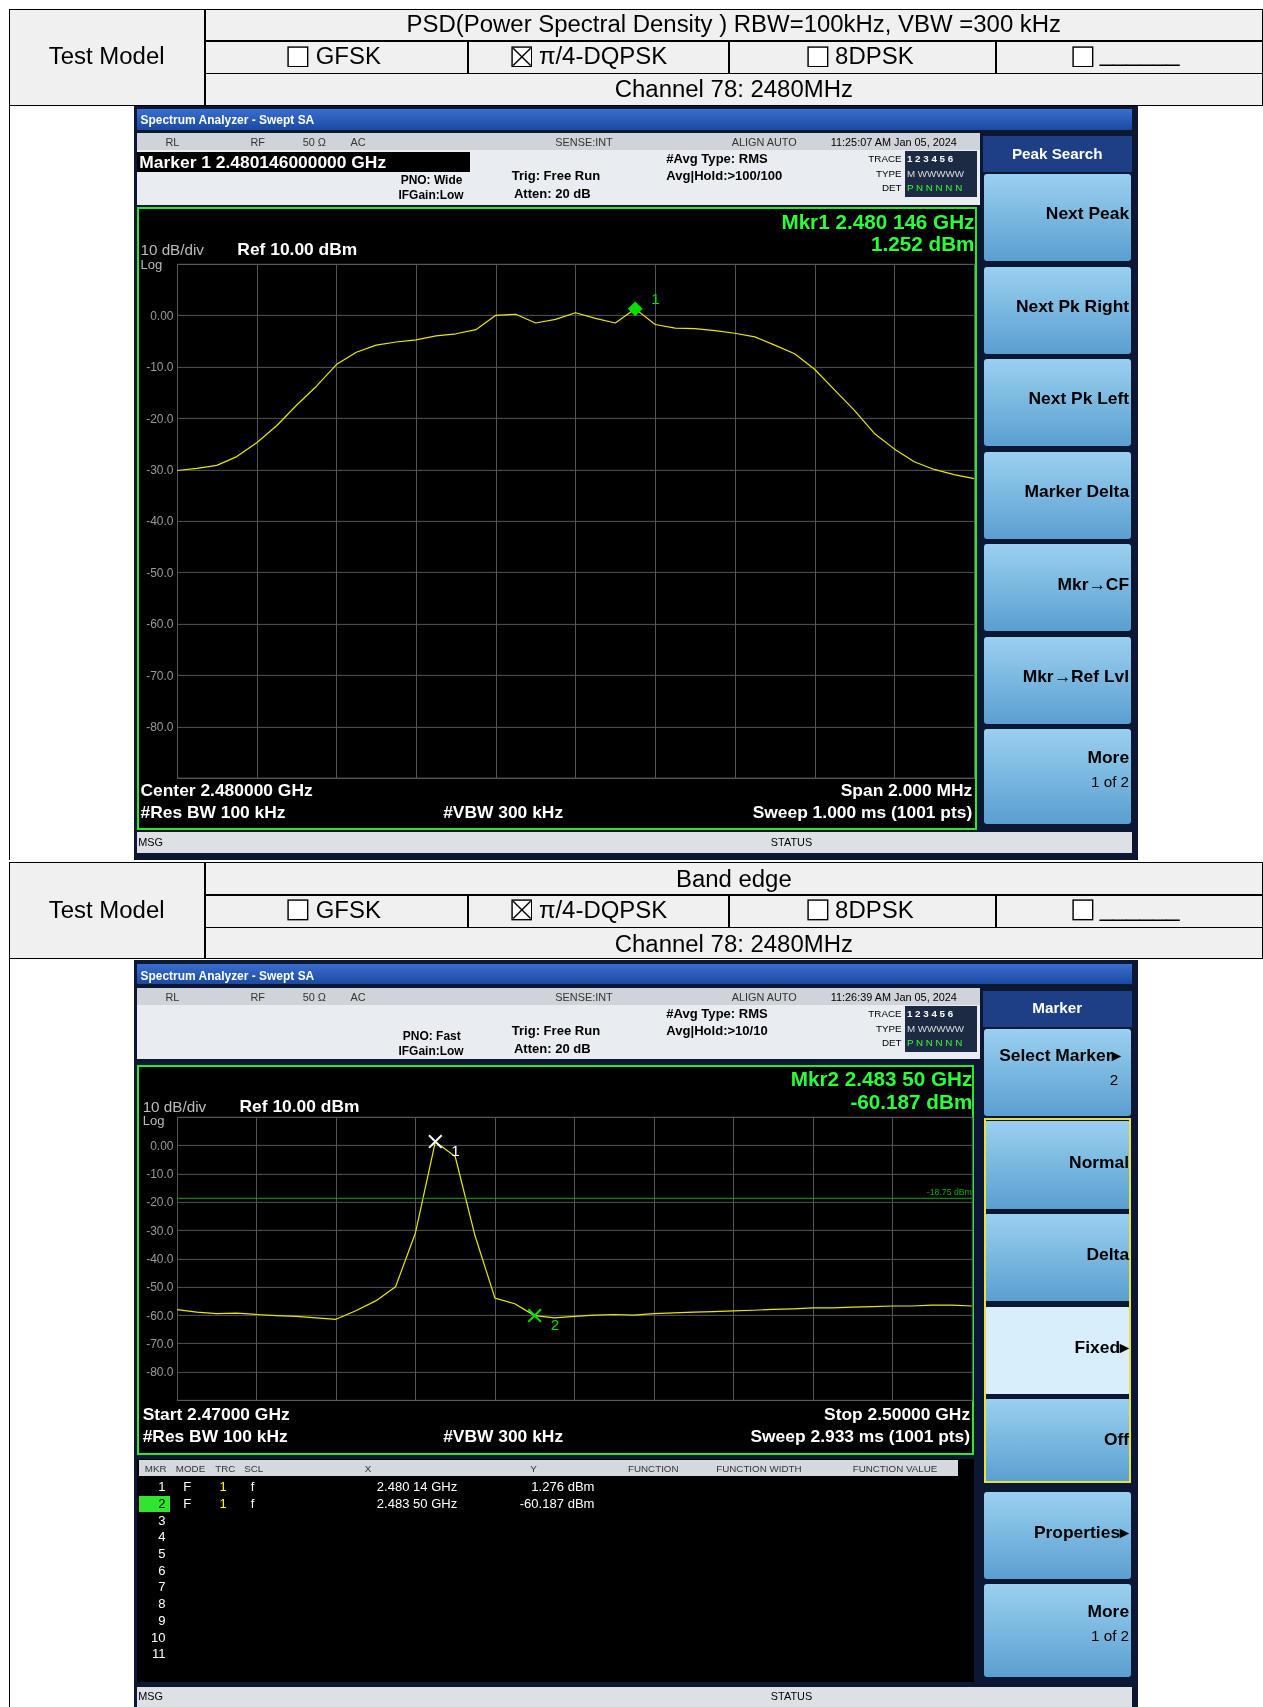 The width and height of the screenshot is (1263, 1707). Describe the element at coordinates (158, 1654) in the screenshot. I see `text: 11` at that location.